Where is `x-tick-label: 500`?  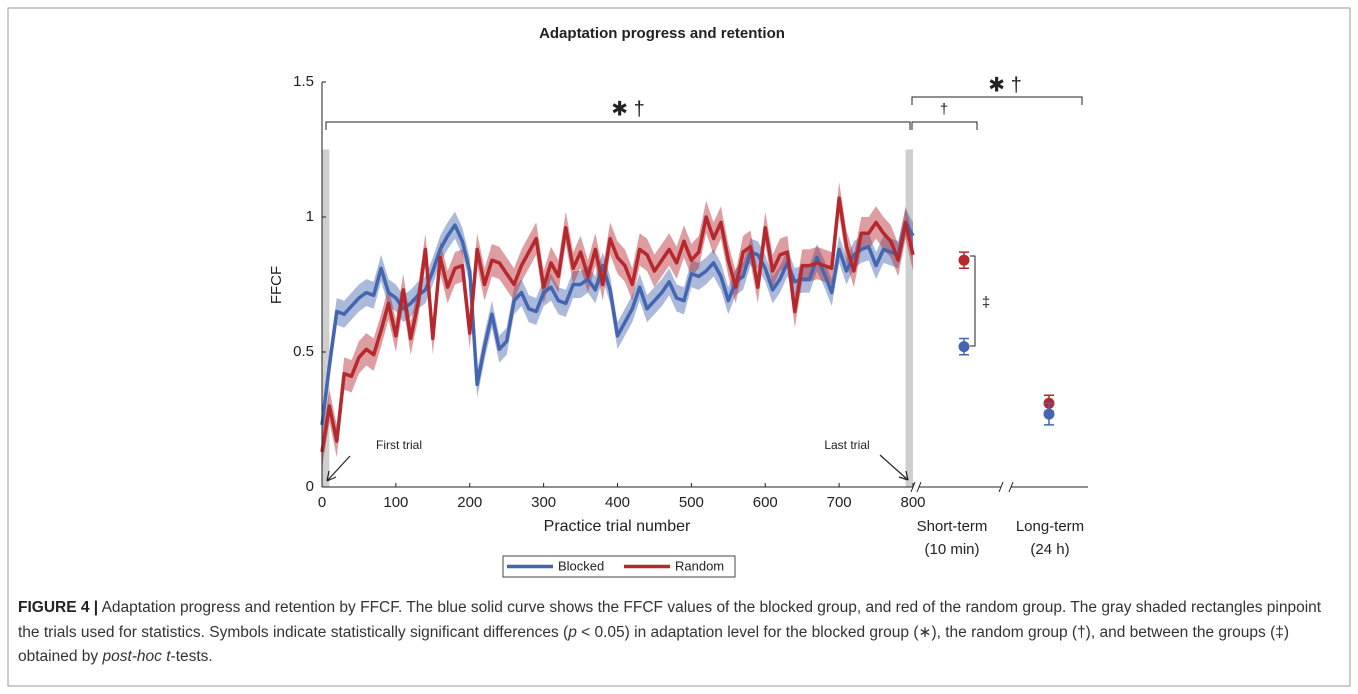 x-tick-label: 500 is located at coordinates (691, 502).